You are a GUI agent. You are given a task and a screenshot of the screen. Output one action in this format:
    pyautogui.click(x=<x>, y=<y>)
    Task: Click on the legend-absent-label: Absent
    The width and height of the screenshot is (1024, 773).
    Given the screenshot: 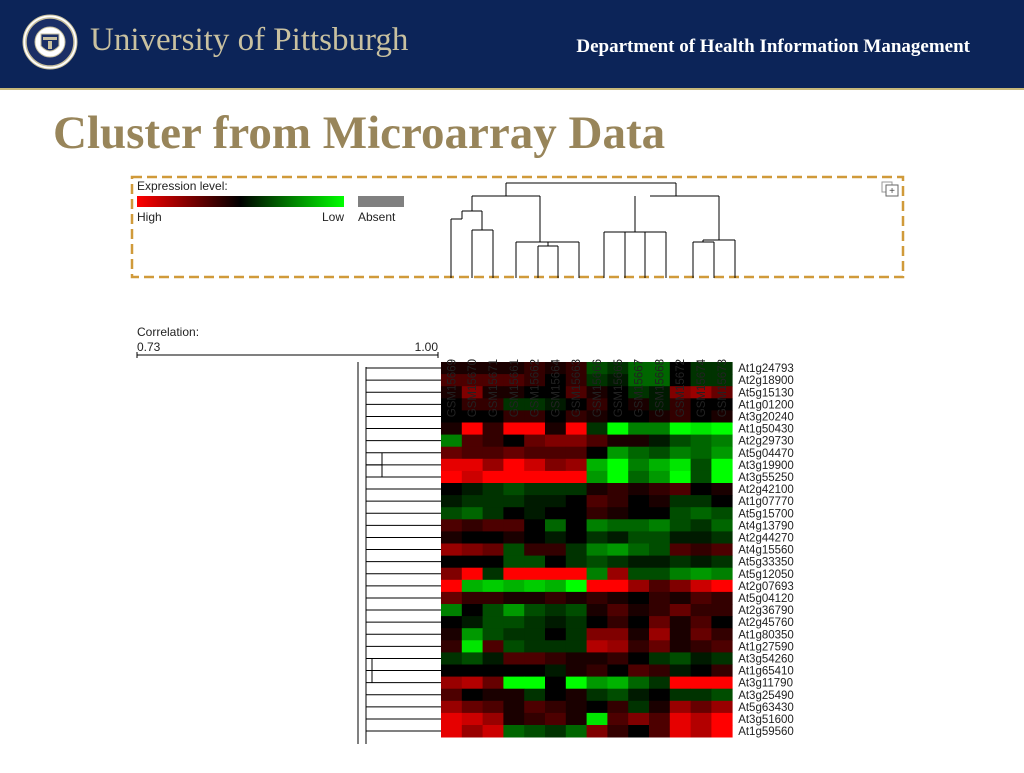 What is the action you would take?
    pyautogui.click(x=377, y=217)
    